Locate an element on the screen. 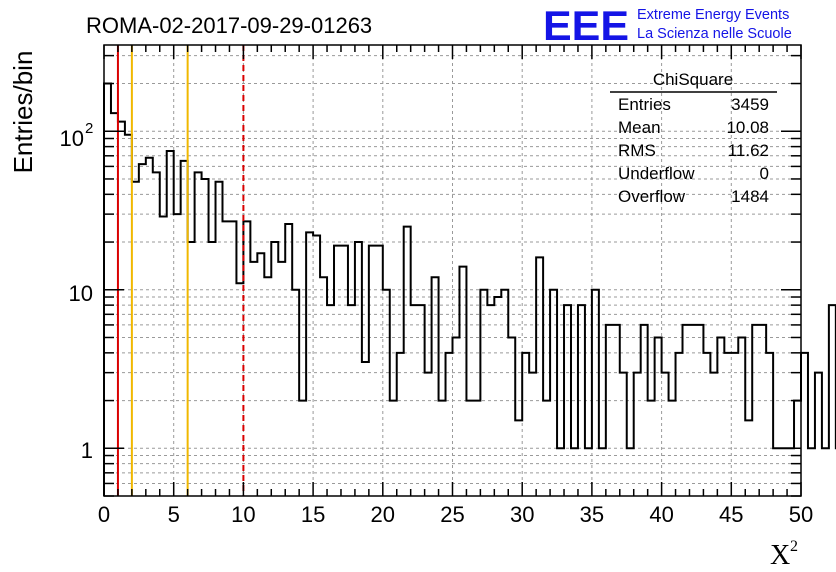 Image resolution: width=836 pixels, height=572 pixels. y-tick-label-1: 1 is located at coordinates (87, 450).